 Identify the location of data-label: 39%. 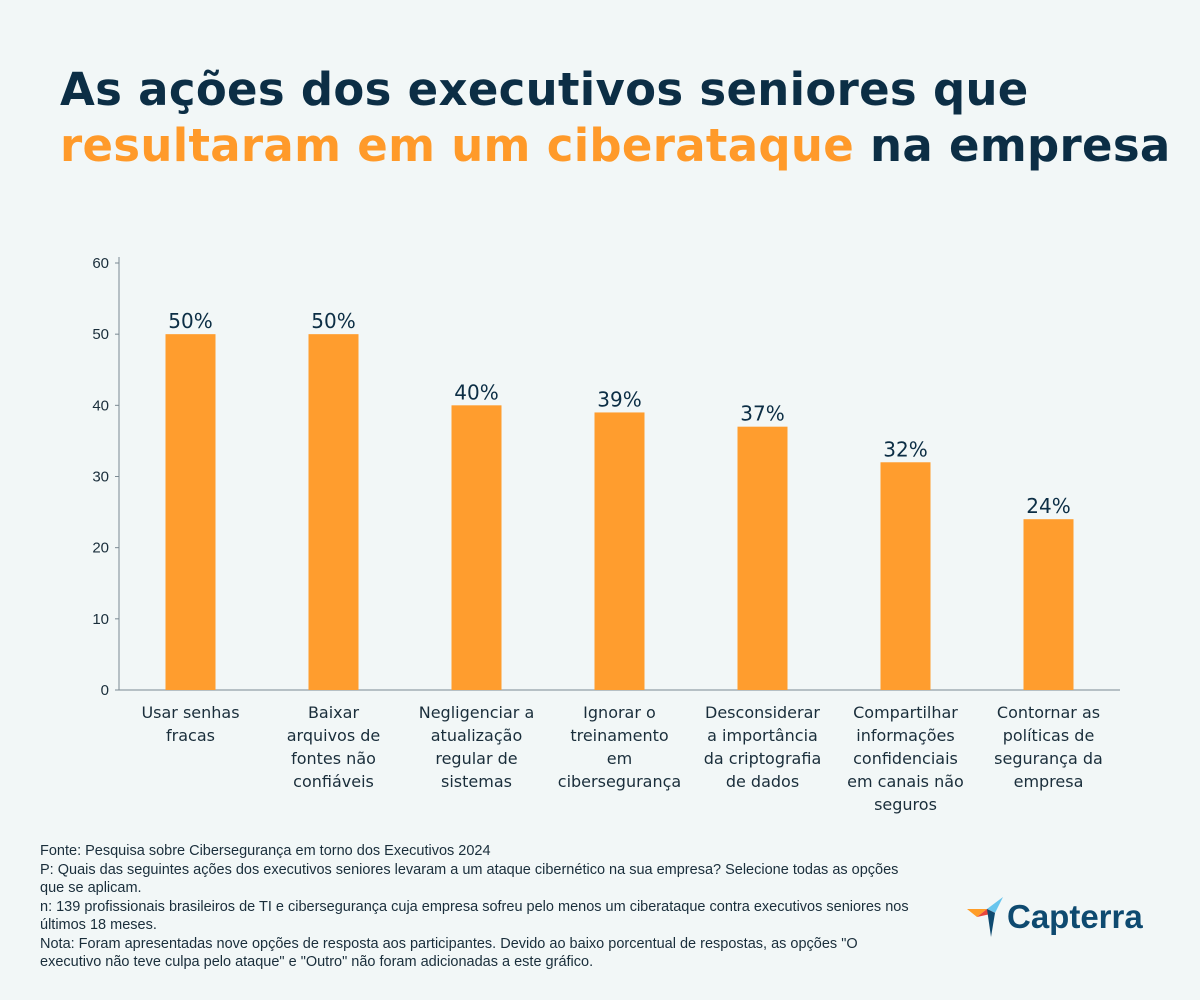
(619, 399).